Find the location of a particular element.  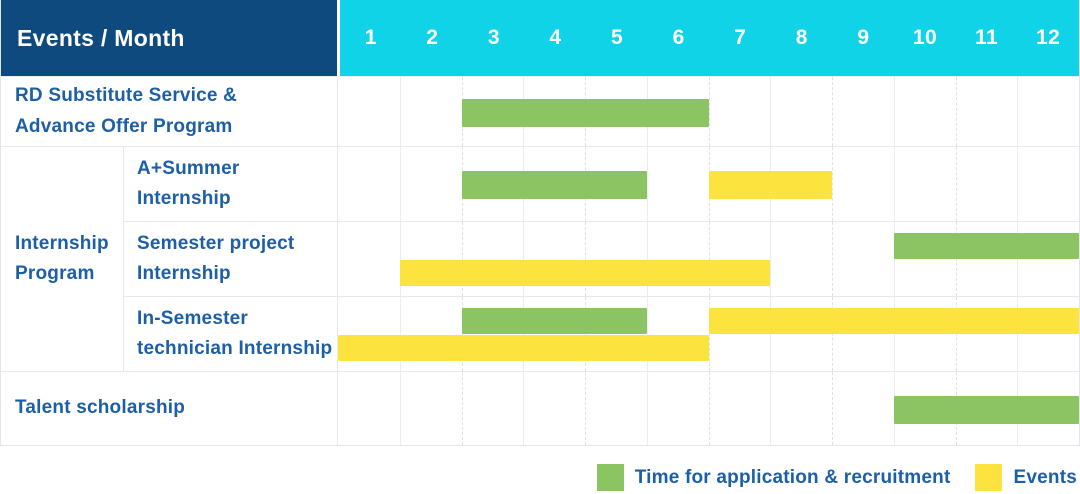

month-header-6: 6 is located at coordinates (678, 37).